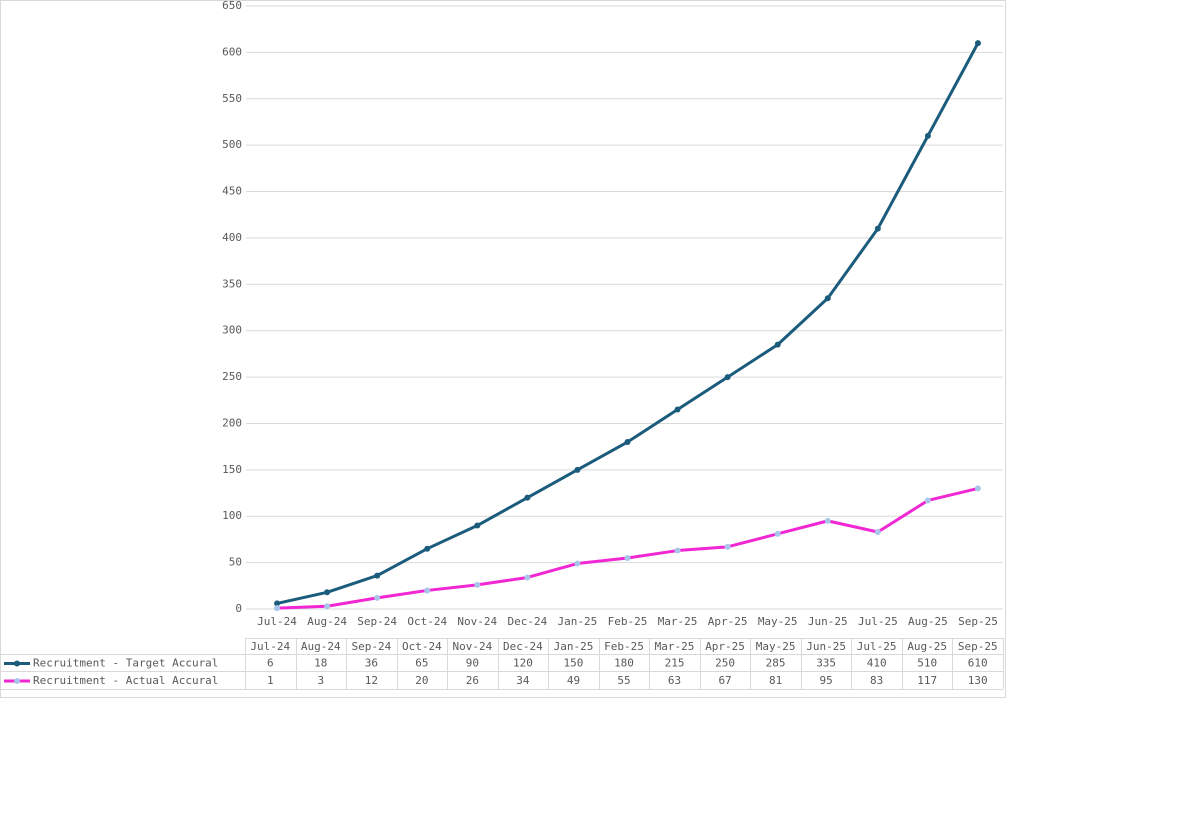 The height and width of the screenshot is (836, 1177). What do you see at coordinates (232, 6) in the screenshot?
I see `y-tick-label: 650` at bounding box center [232, 6].